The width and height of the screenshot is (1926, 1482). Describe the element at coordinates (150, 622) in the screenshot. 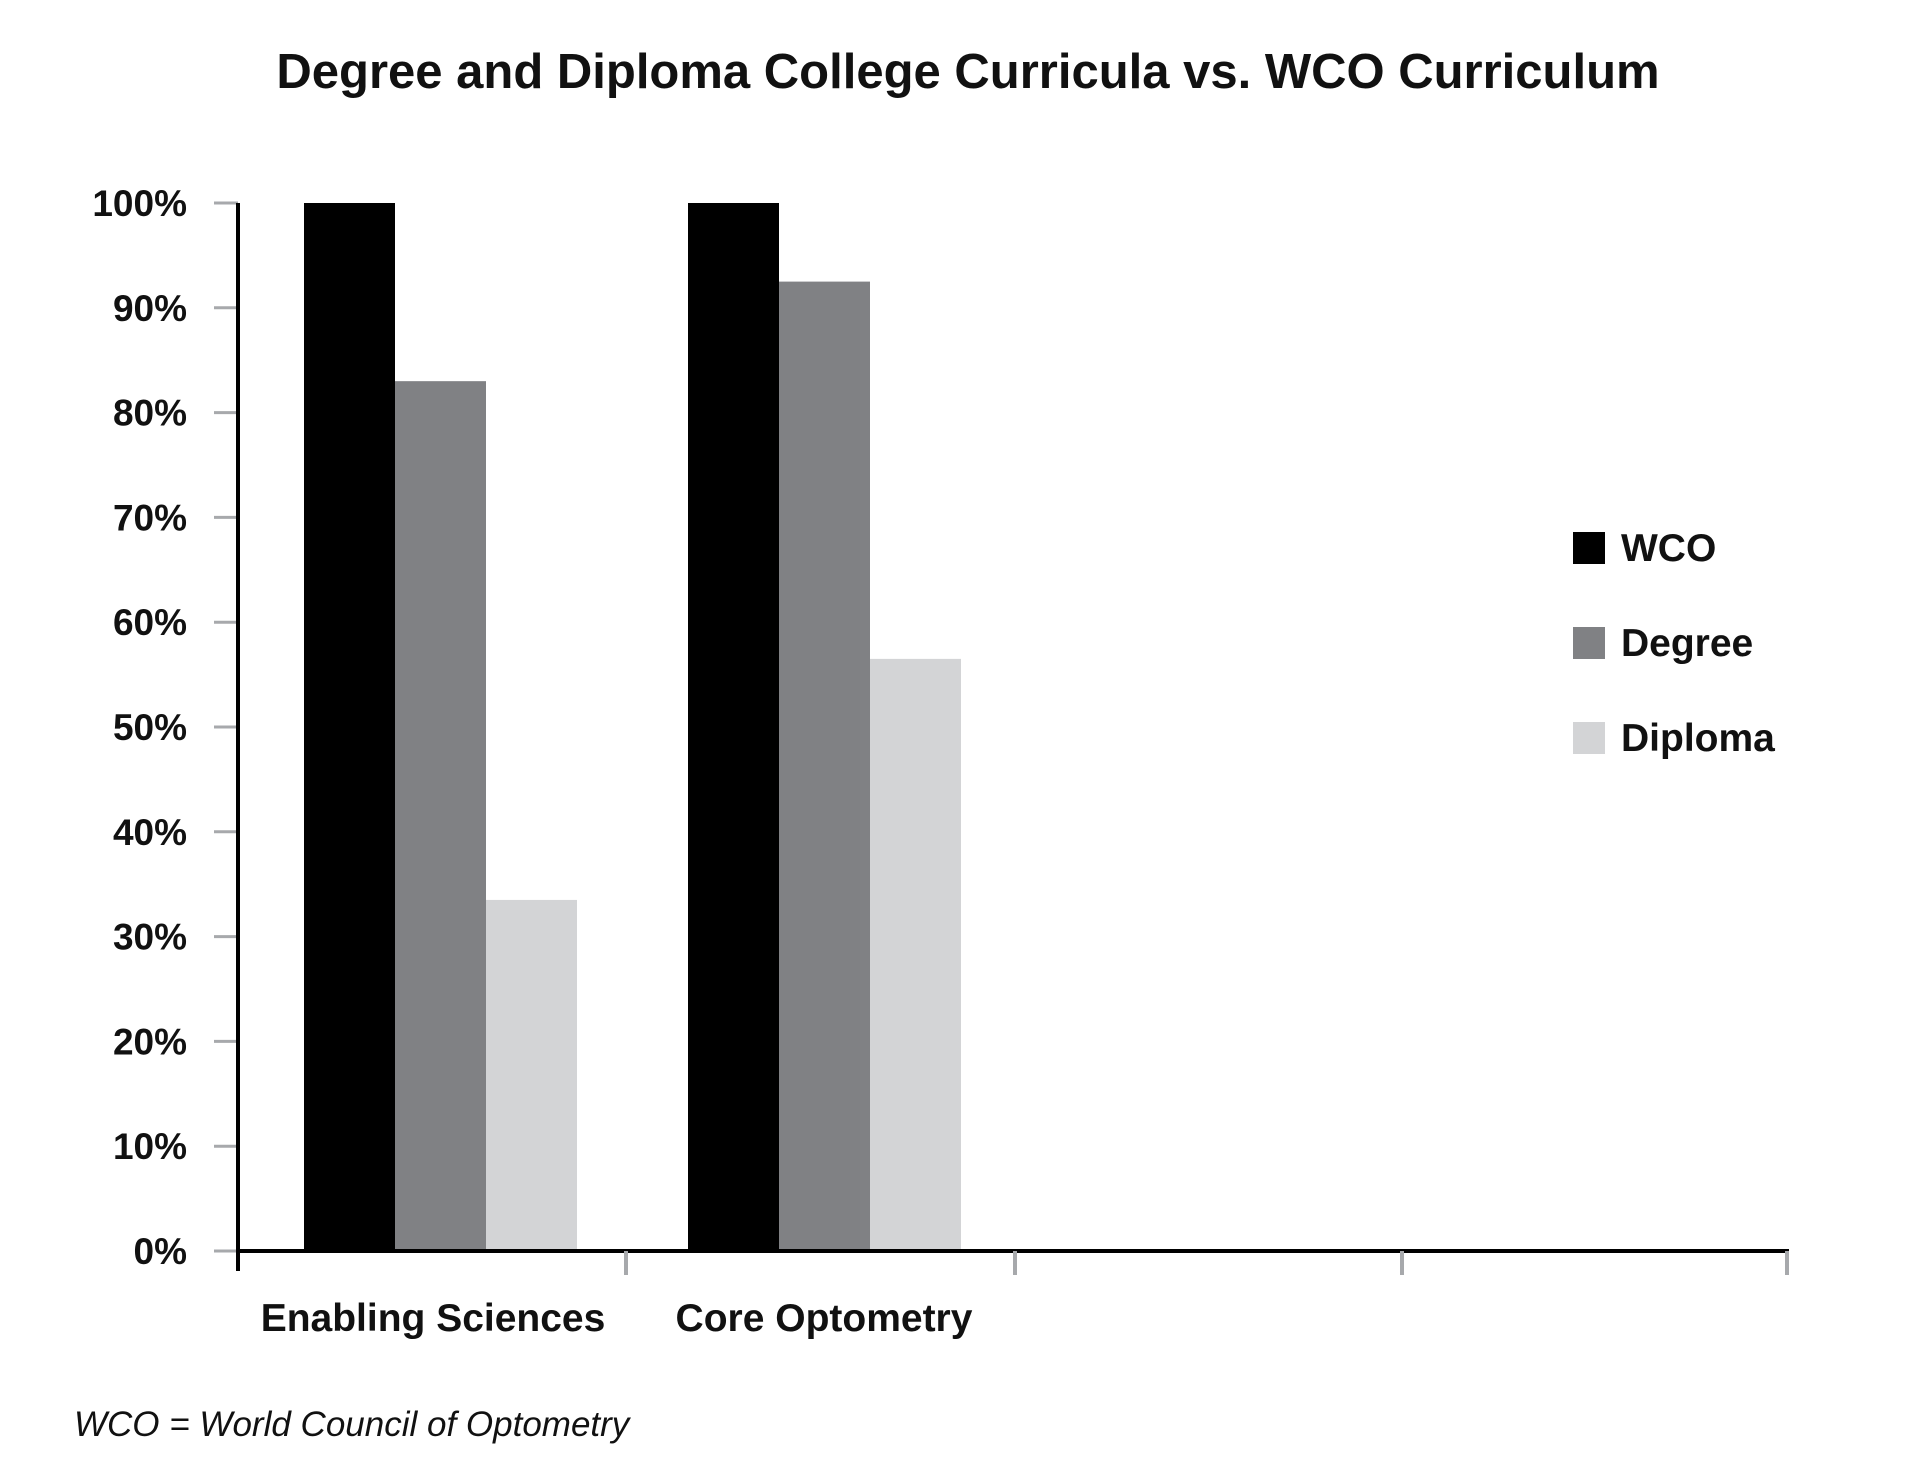

I see `y-tick-label: 60%` at that location.